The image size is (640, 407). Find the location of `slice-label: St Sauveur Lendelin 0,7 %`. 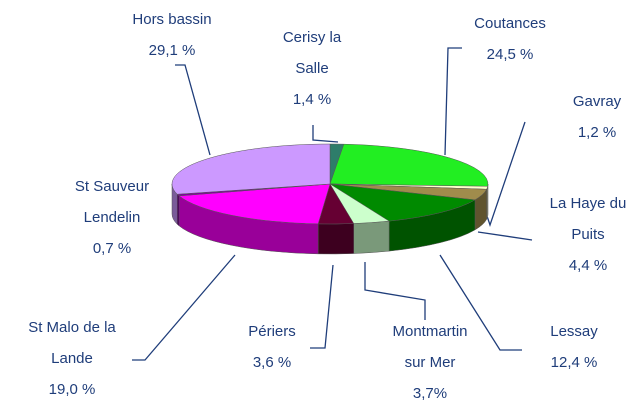

slice-label: St Sauveur Lendelin 0,7 % is located at coordinates (112, 217).